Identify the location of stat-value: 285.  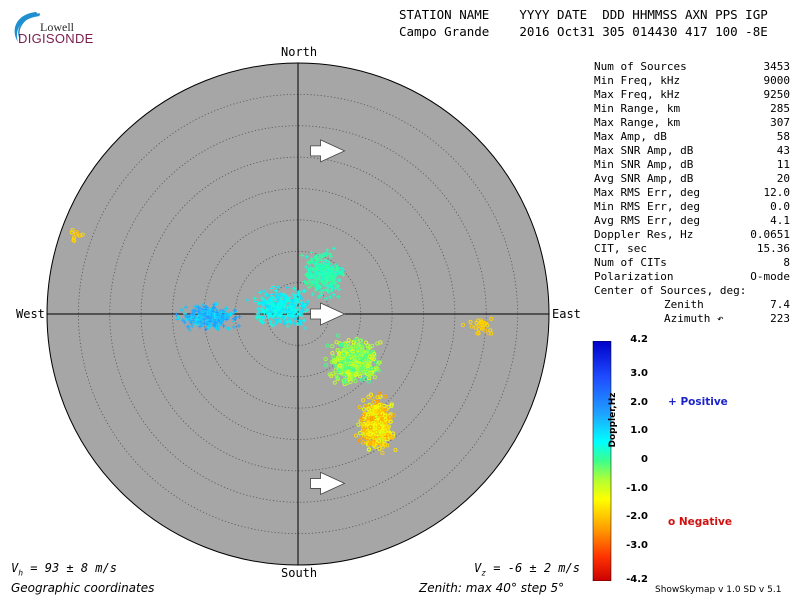
(780, 108).